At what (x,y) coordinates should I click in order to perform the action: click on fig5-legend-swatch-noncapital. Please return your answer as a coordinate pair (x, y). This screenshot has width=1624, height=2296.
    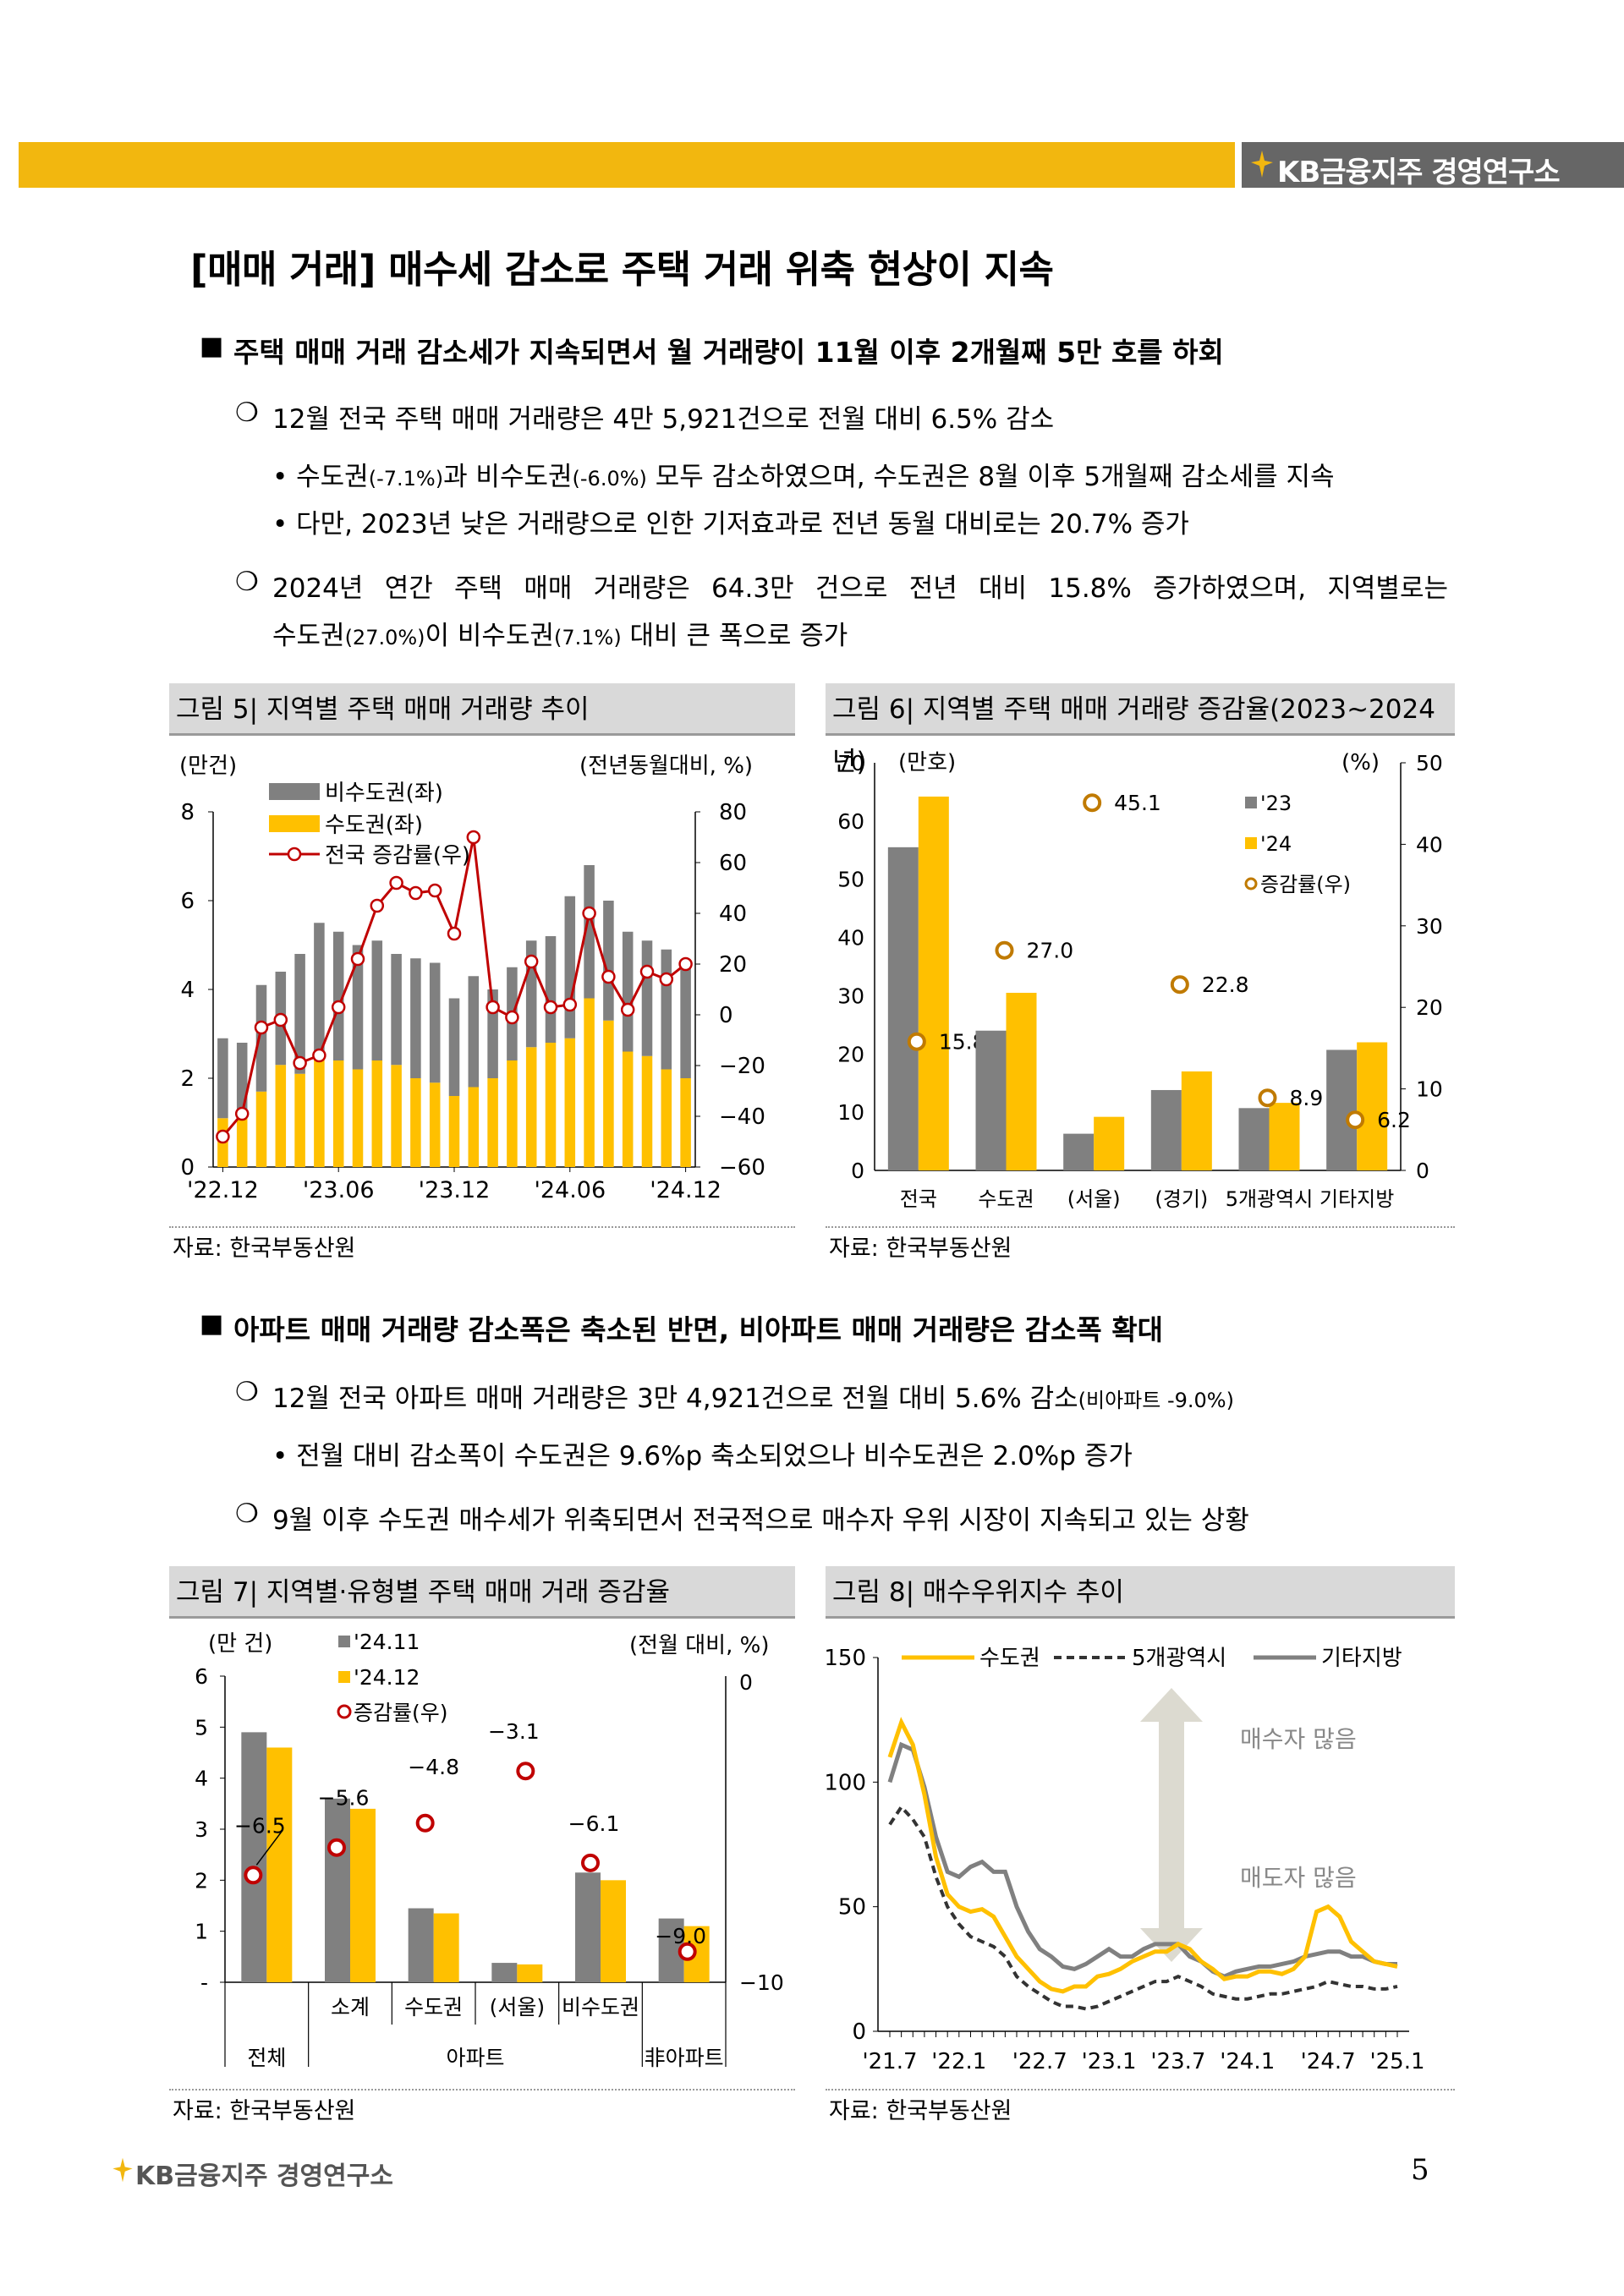
    Looking at the image, I should click on (294, 791).